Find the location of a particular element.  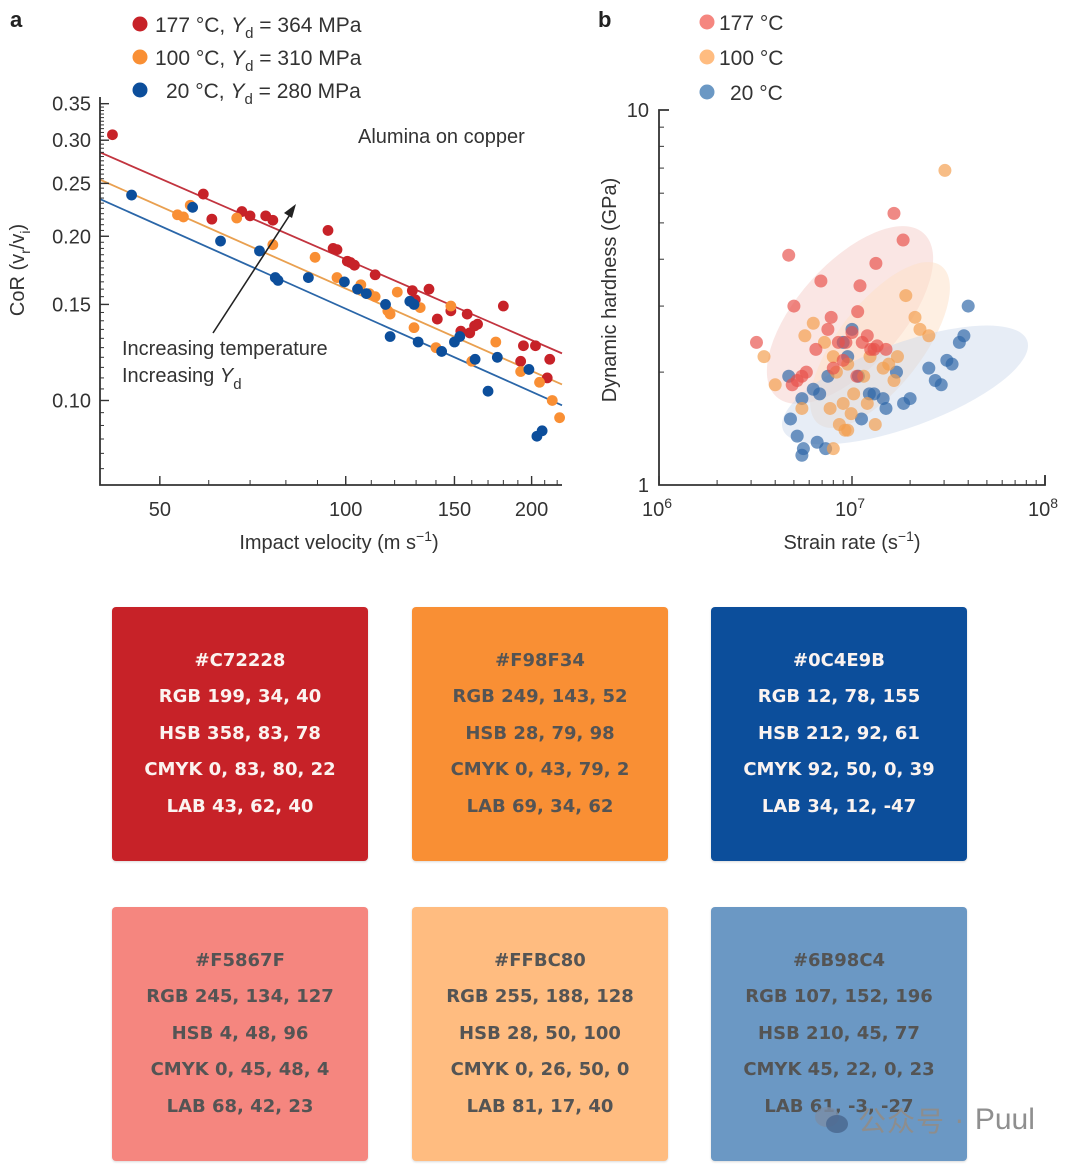

legend-label: 177 °C, Yd = 364 MPa is located at coordinates (258, 28).